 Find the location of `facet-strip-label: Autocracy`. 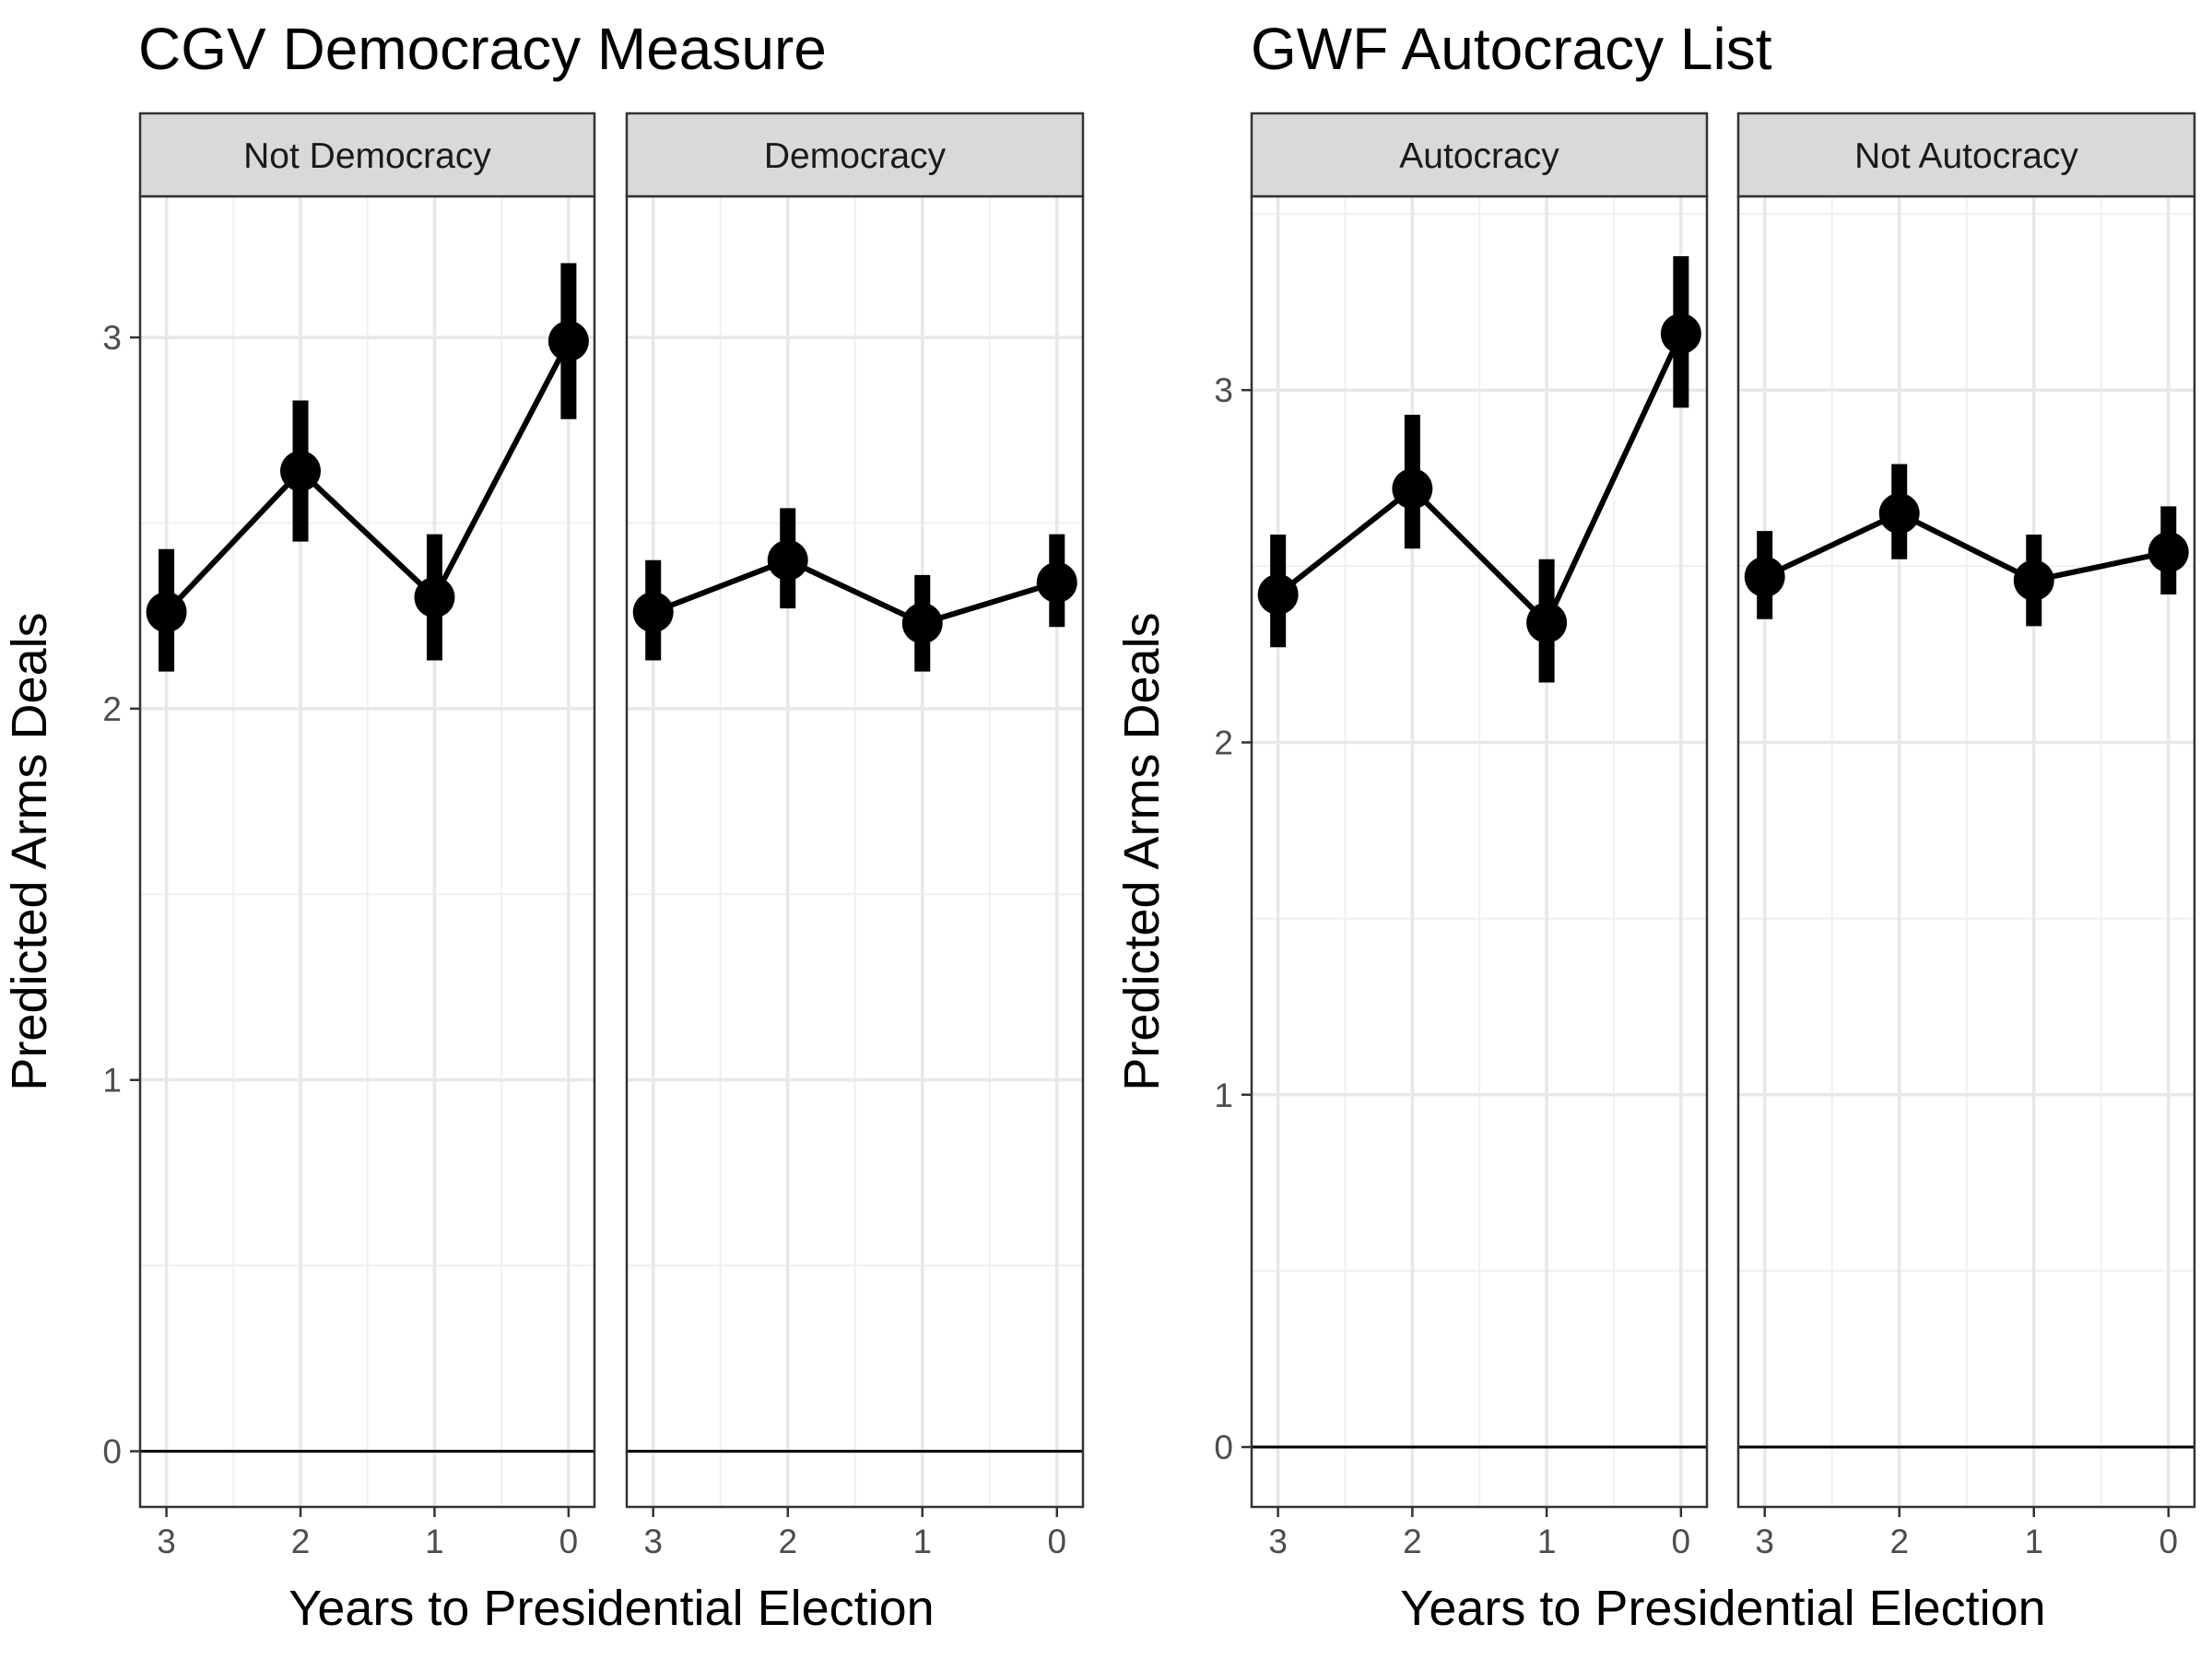

facet-strip-label: Autocracy is located at coordinates (1479, 156).